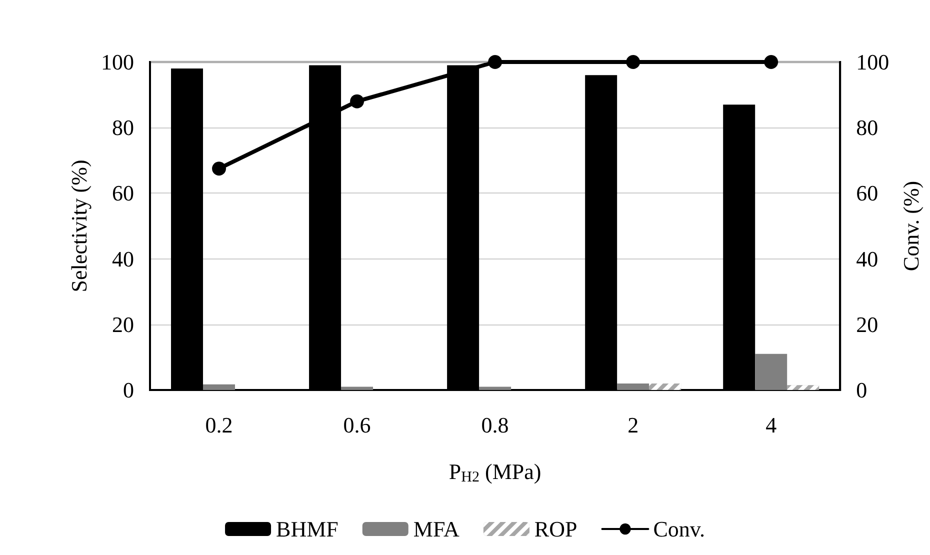 This screenshot has width=930, height=555. What do you see at coordinates (117, 62) in the screenshot?
I see `y-tick-label: 100` at bounding box center [117, 62].